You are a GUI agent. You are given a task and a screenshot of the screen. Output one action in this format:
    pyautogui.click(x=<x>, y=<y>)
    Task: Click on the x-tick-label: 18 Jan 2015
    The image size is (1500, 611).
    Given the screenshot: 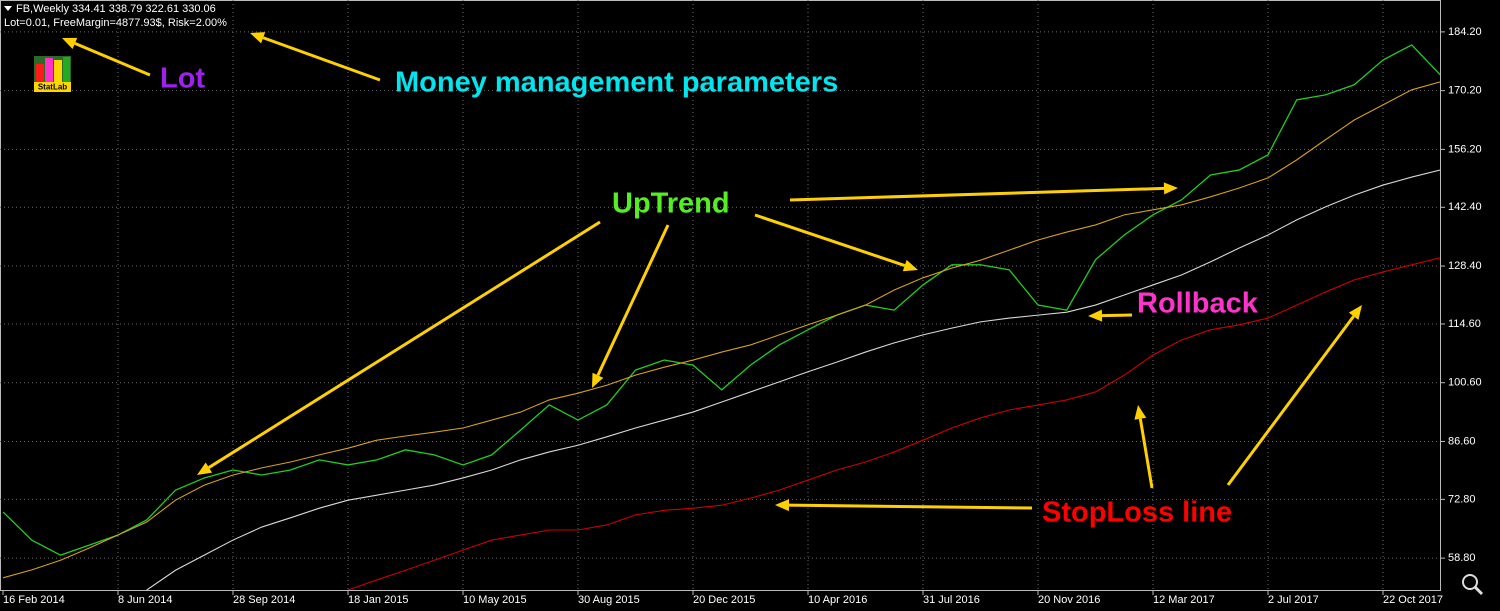 What is the action you would take?
    pyautogui.click(x=378, y=600)
    